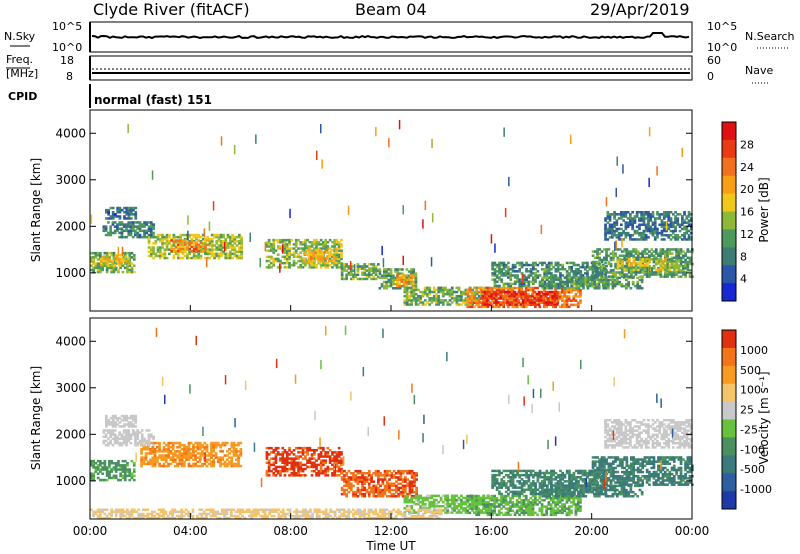  What do you see at coordinates (67, 26) in the screenshot?
I see `noise-left-tick-top: 10^5` at bounding box center [67, 26].